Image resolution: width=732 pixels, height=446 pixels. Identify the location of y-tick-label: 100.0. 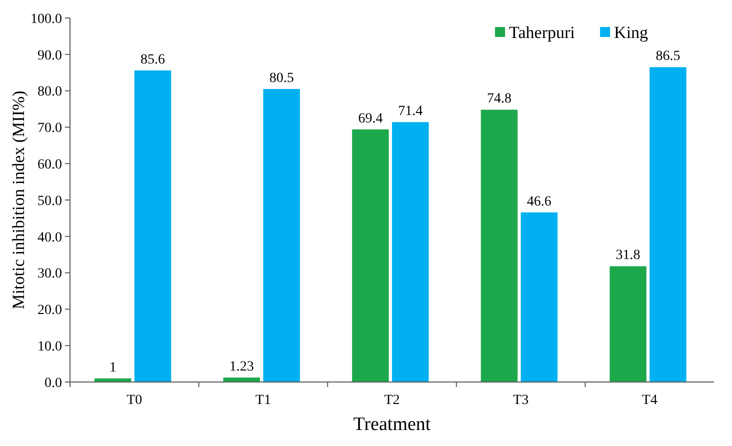
(46, 19).